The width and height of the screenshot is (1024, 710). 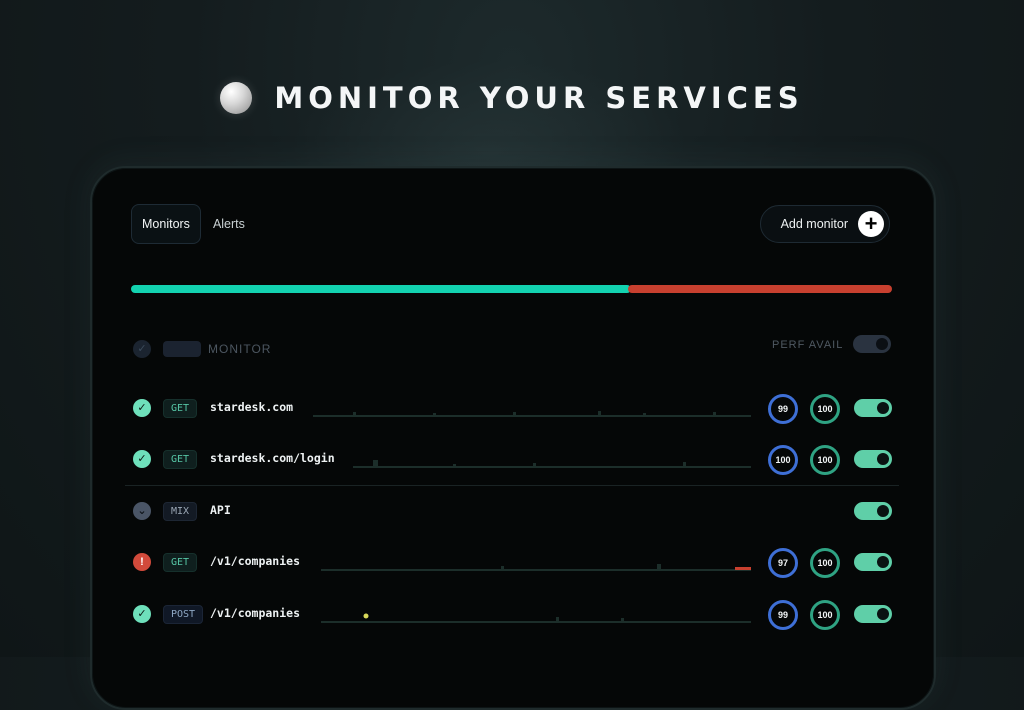 What do you see at coordinates (513, 511) in the screenshot?
I see `monitor-group-row: ⌄ MIX API` at bounding box center [513, 511].